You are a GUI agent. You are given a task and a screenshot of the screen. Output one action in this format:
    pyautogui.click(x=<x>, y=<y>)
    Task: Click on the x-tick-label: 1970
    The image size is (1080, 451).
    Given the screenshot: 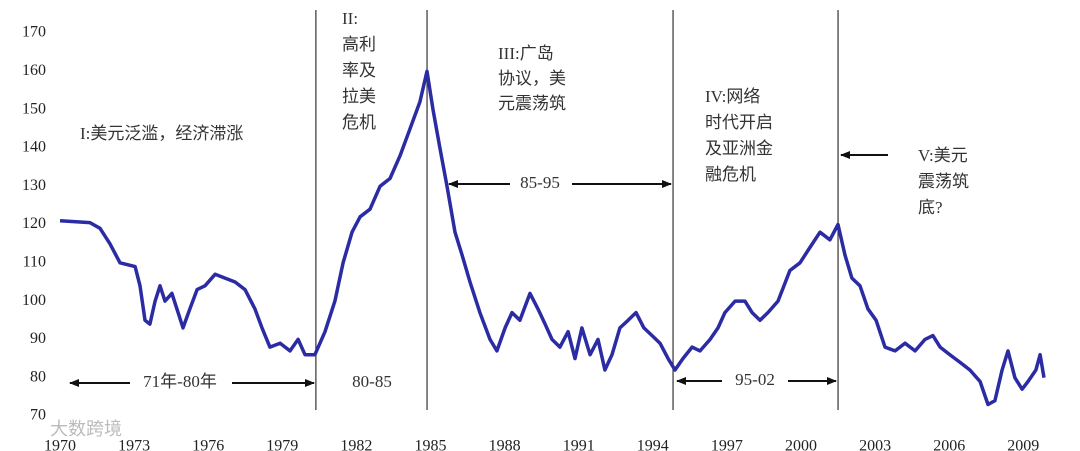 What is the action you would take?
    pyautogui.click(x=60, y=444)
    